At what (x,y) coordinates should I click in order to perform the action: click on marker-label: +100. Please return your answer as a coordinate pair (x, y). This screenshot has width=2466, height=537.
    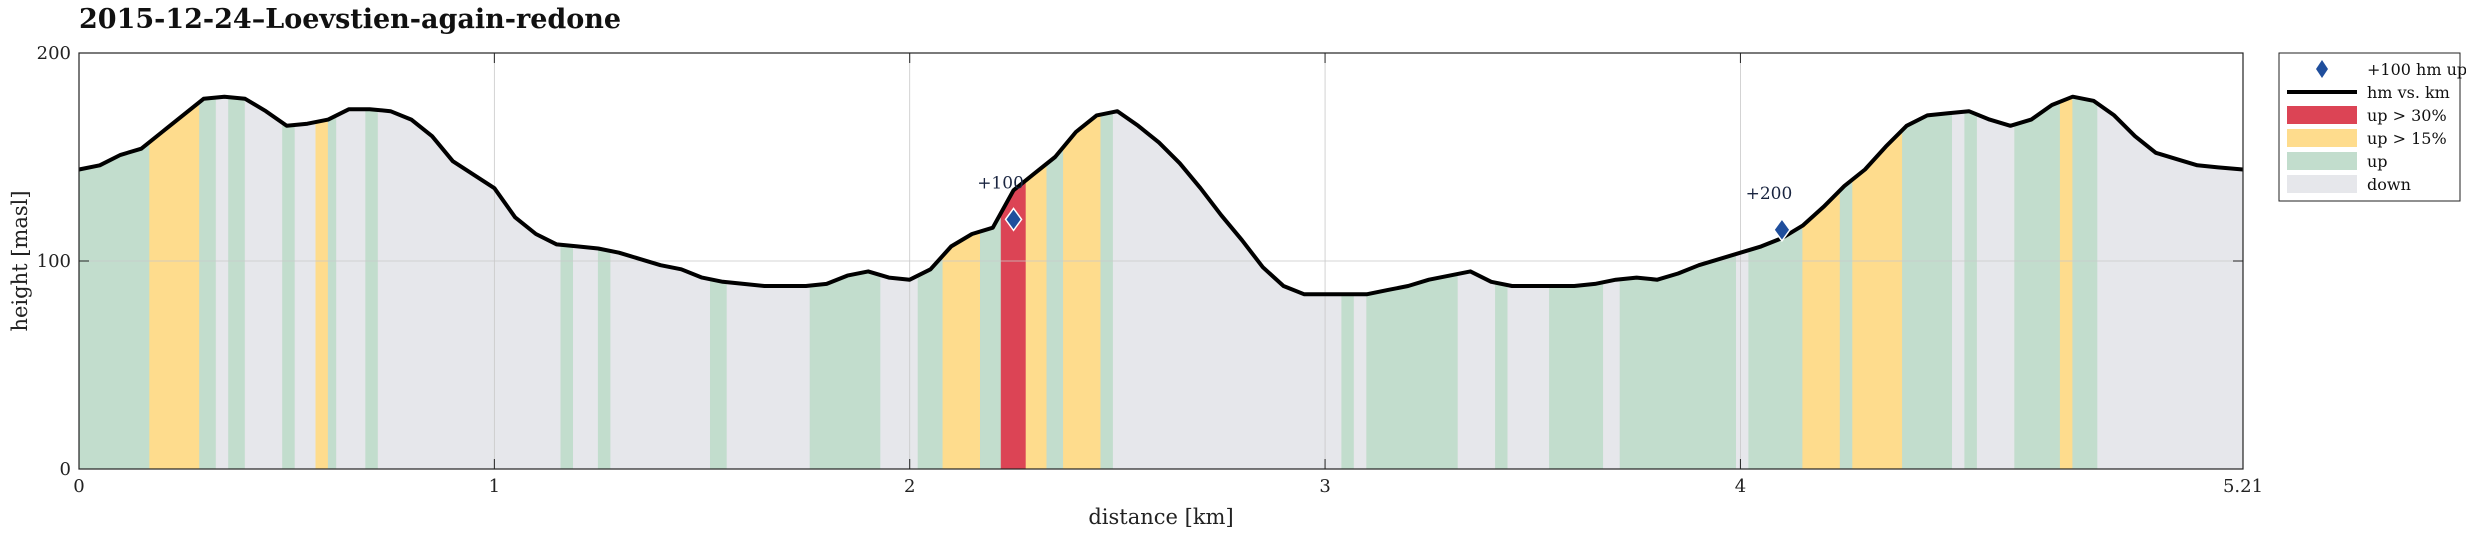
    Looking at the image, I should click on (1000, 183).